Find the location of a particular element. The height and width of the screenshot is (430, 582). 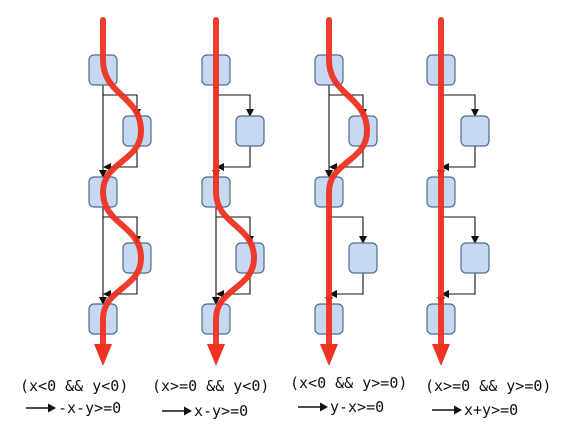

formula-row-2: x-y>=0 is located at coordinates (205, 411).